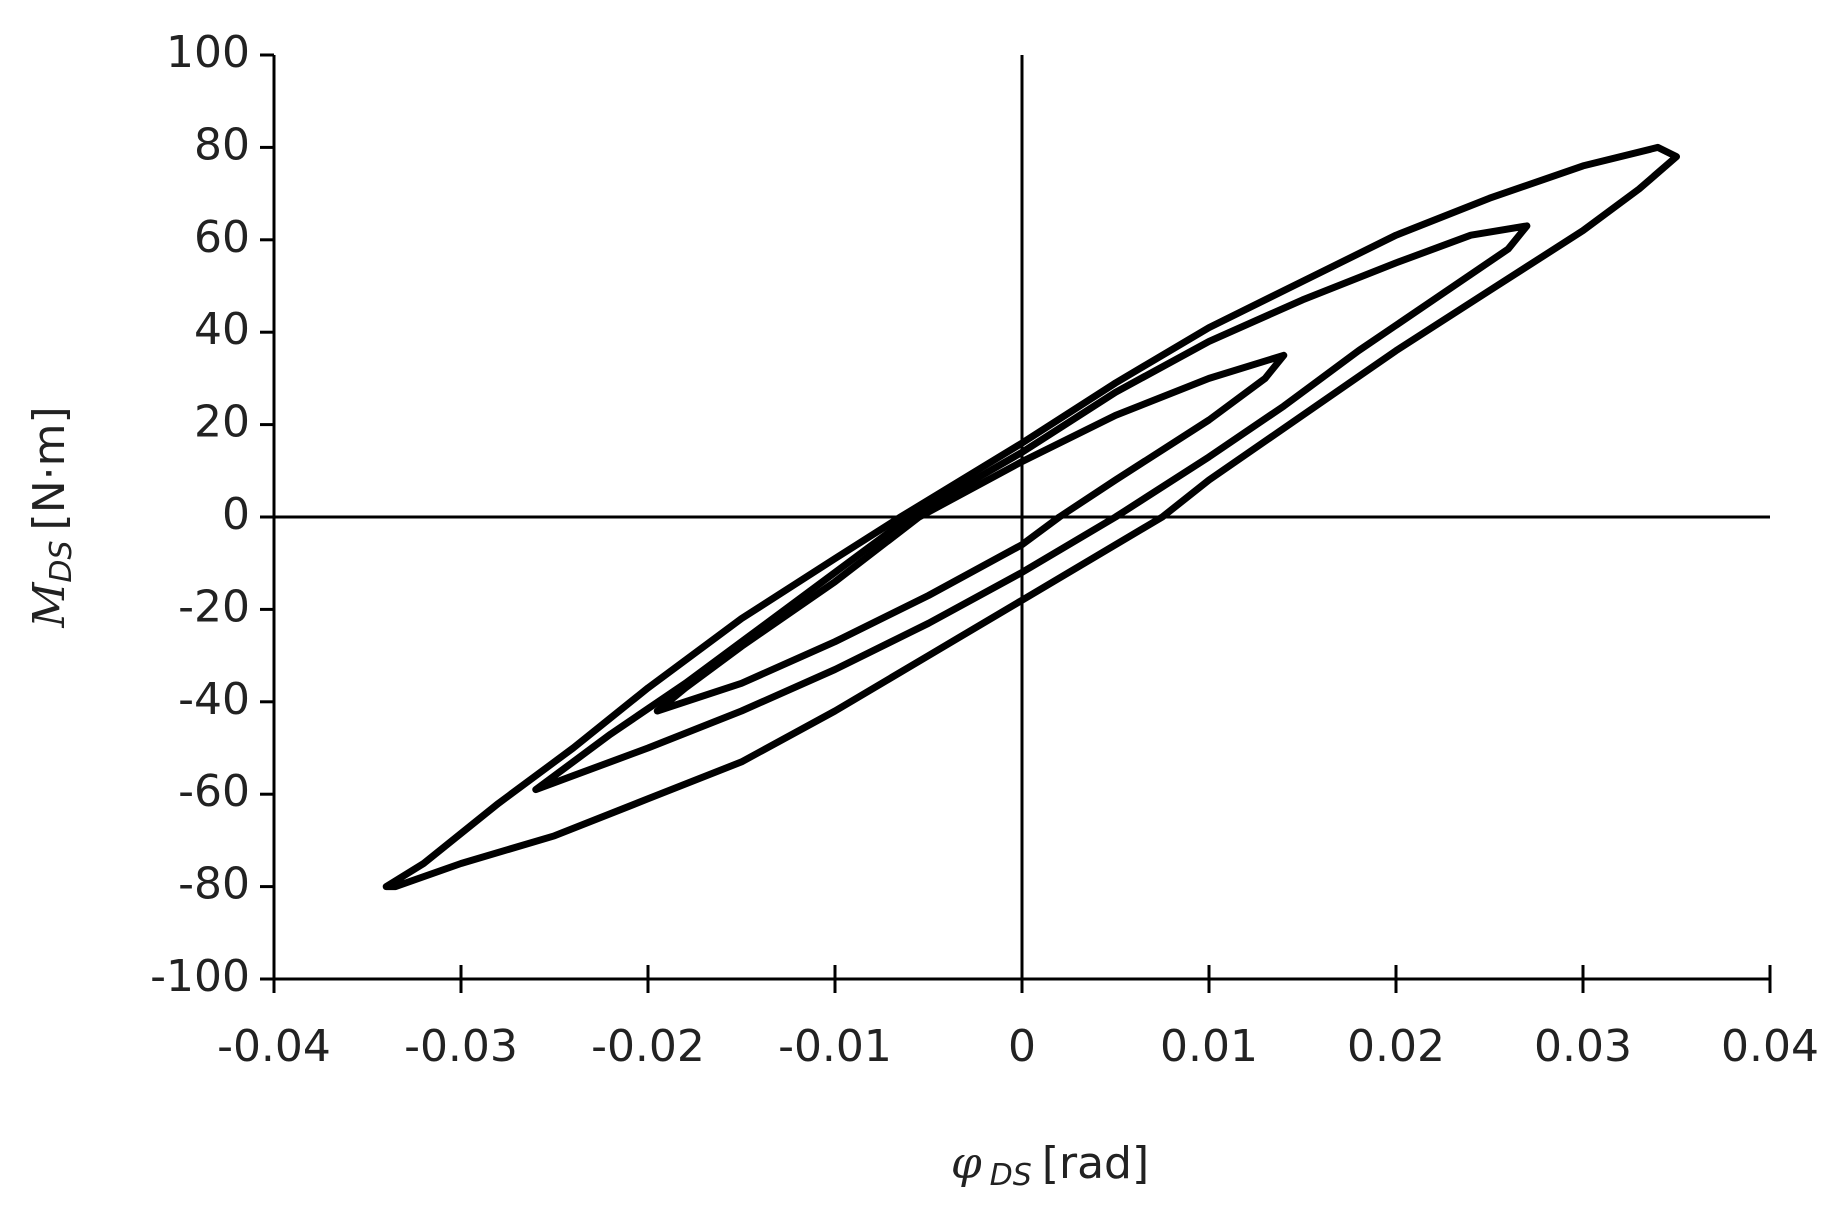  I want to click on y-label-symbol: M, so click(49, 605).